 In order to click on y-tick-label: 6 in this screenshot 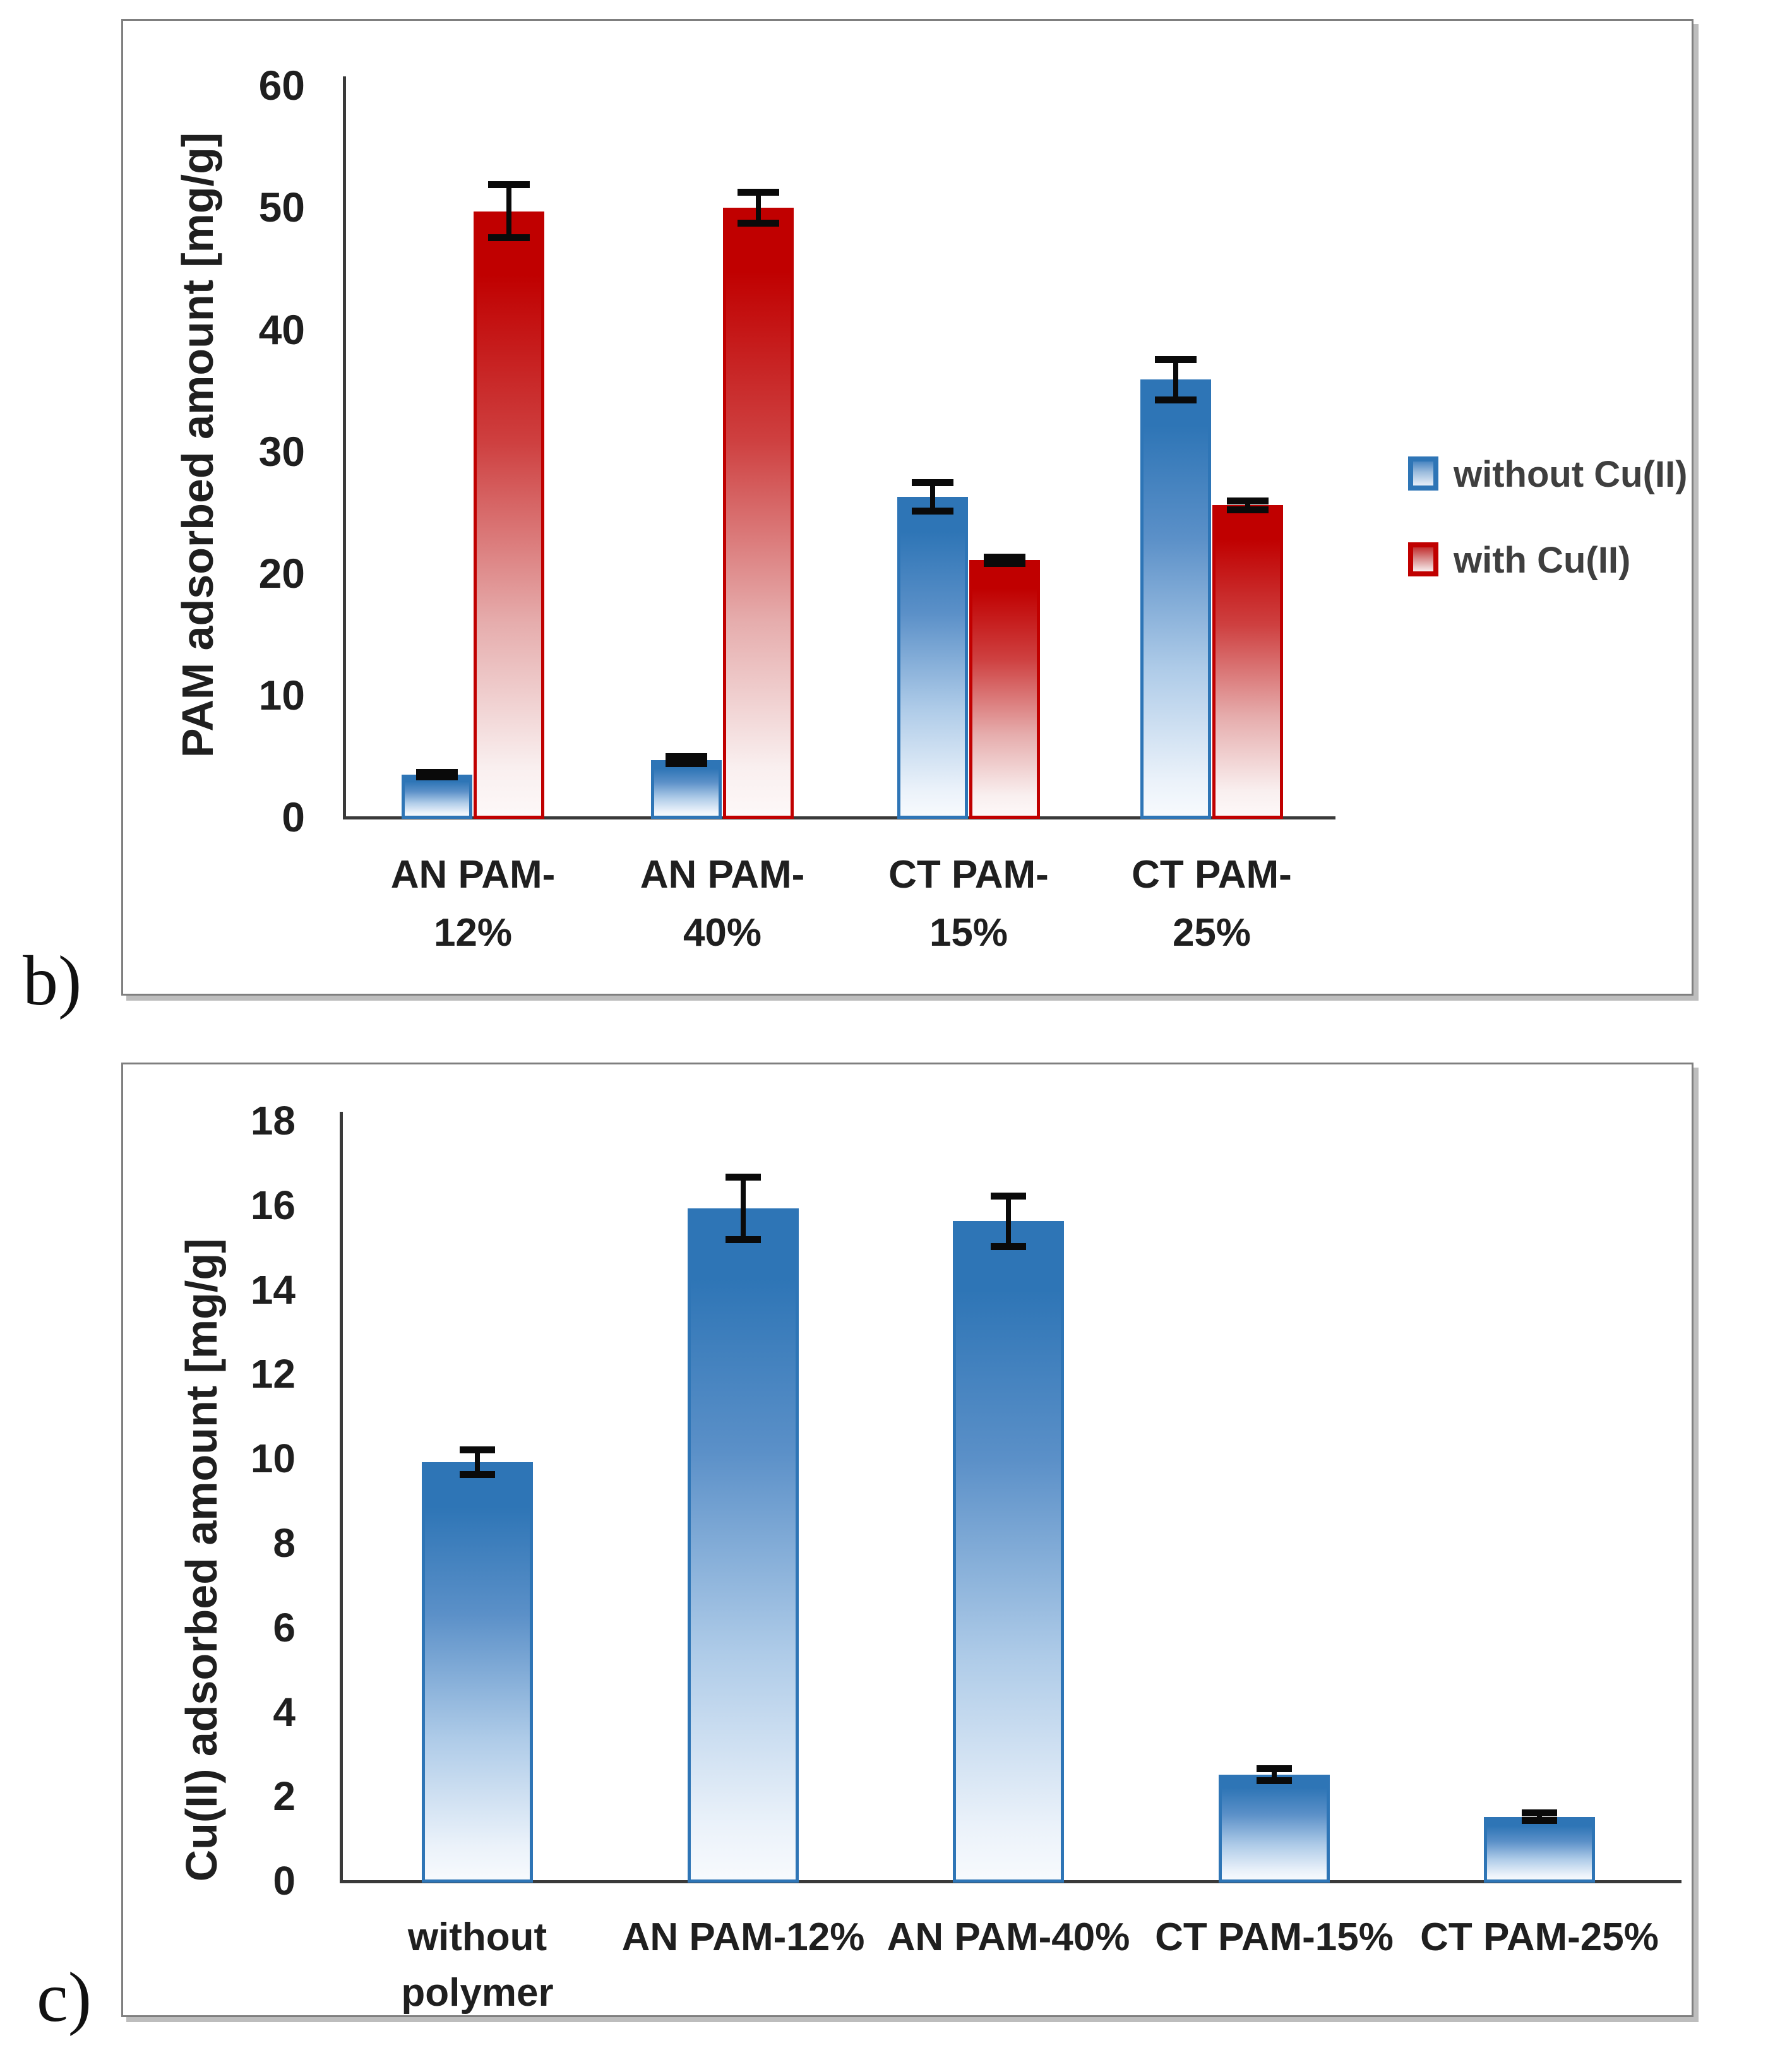, I will do `click(284, 1627)`.